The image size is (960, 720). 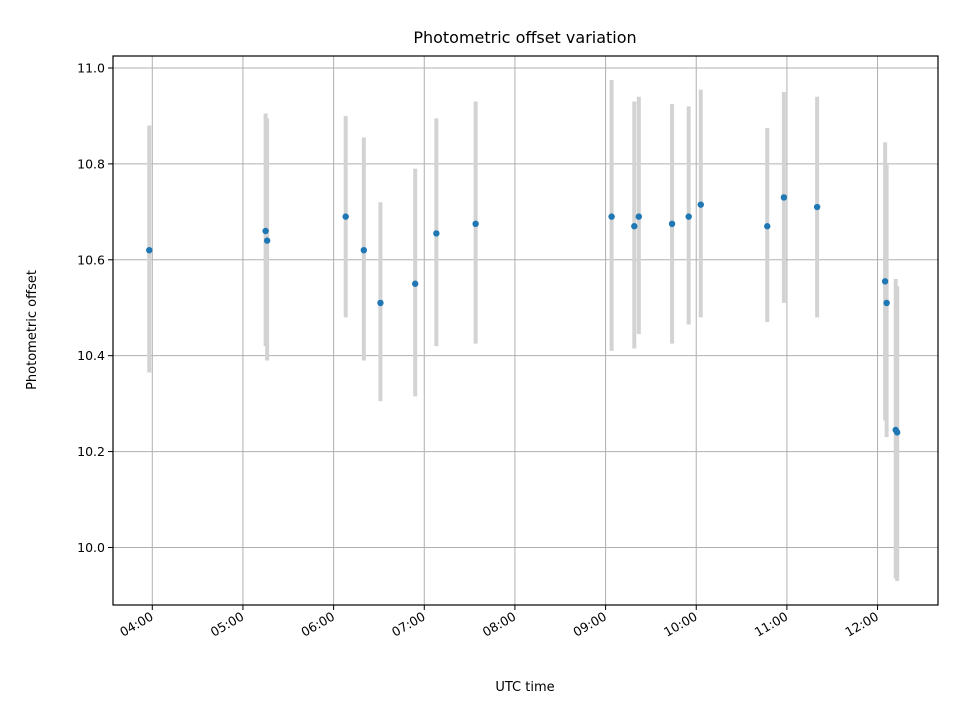 I want to click on y-axis-label: Photometric offset, so click(x=32, y=330).